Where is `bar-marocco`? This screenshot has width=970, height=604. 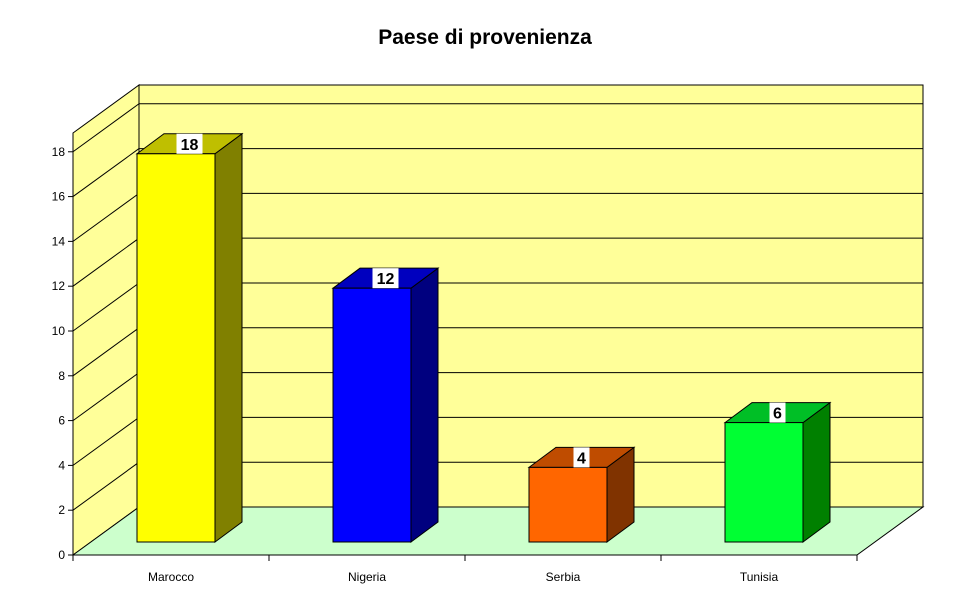 bar-marocco is located at coordinates (189, 337).